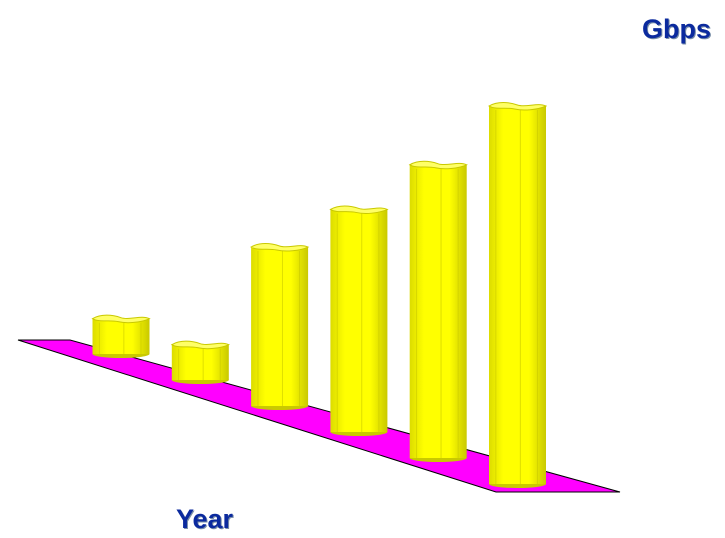 The height and width of the screenshot is (538, 725). Describe the element at coordinates (676, 29) in the screenshot. I see `y-axis-label: Gbps` at that location.